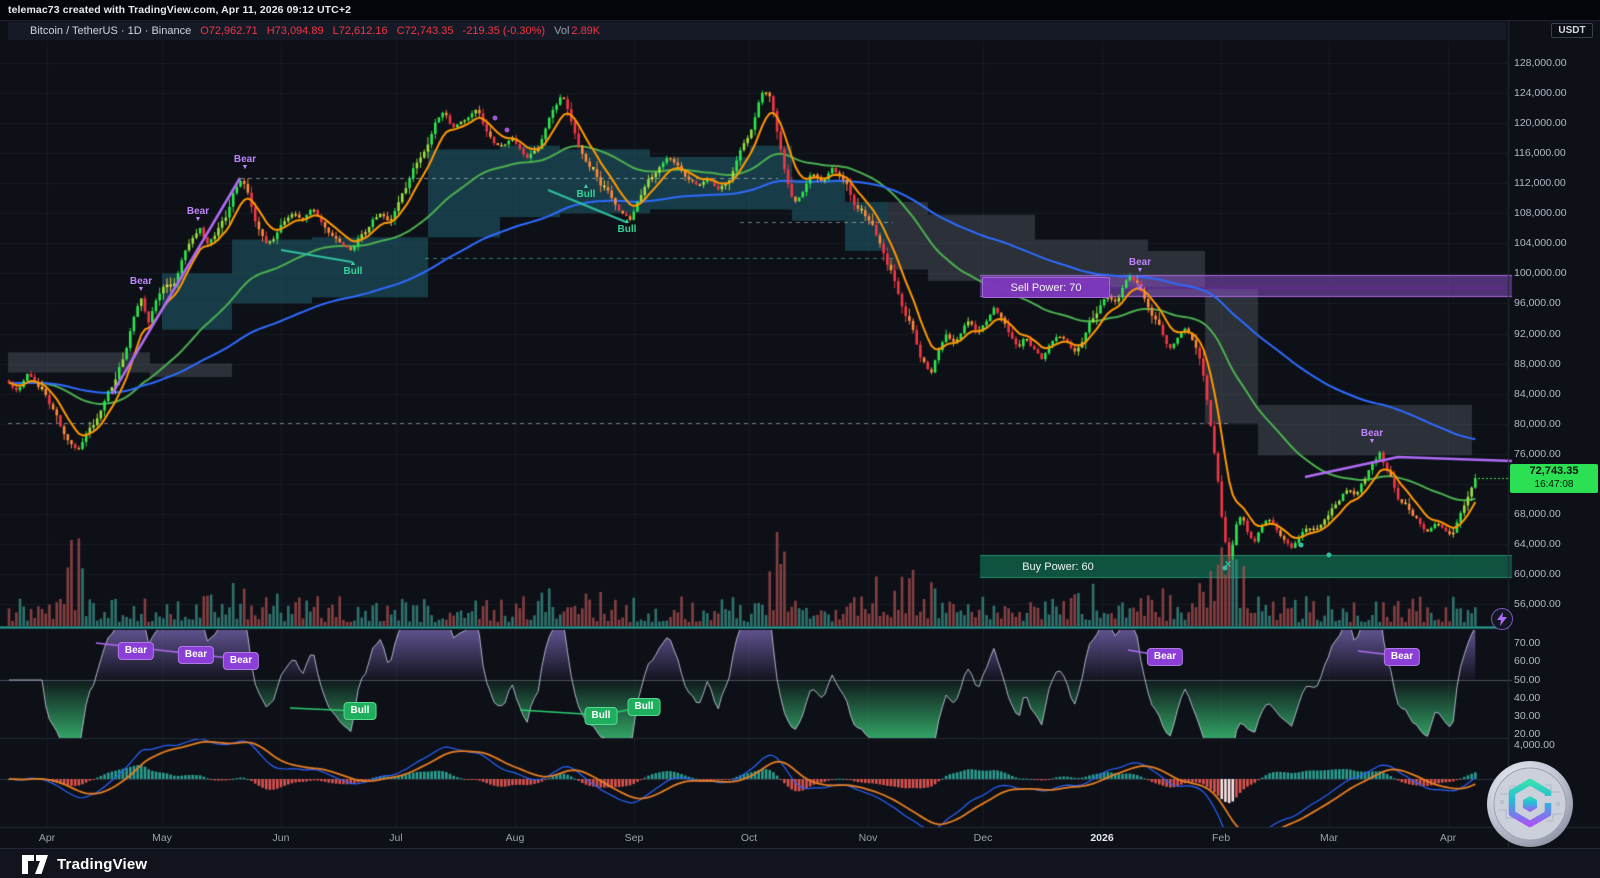 The height and width of the screenshot is (878, 1600). What do you see at coordinates (515, 838) in the screenshot?
I see `time-axis-label-aug: Aug` at bounding box center [515, 838].